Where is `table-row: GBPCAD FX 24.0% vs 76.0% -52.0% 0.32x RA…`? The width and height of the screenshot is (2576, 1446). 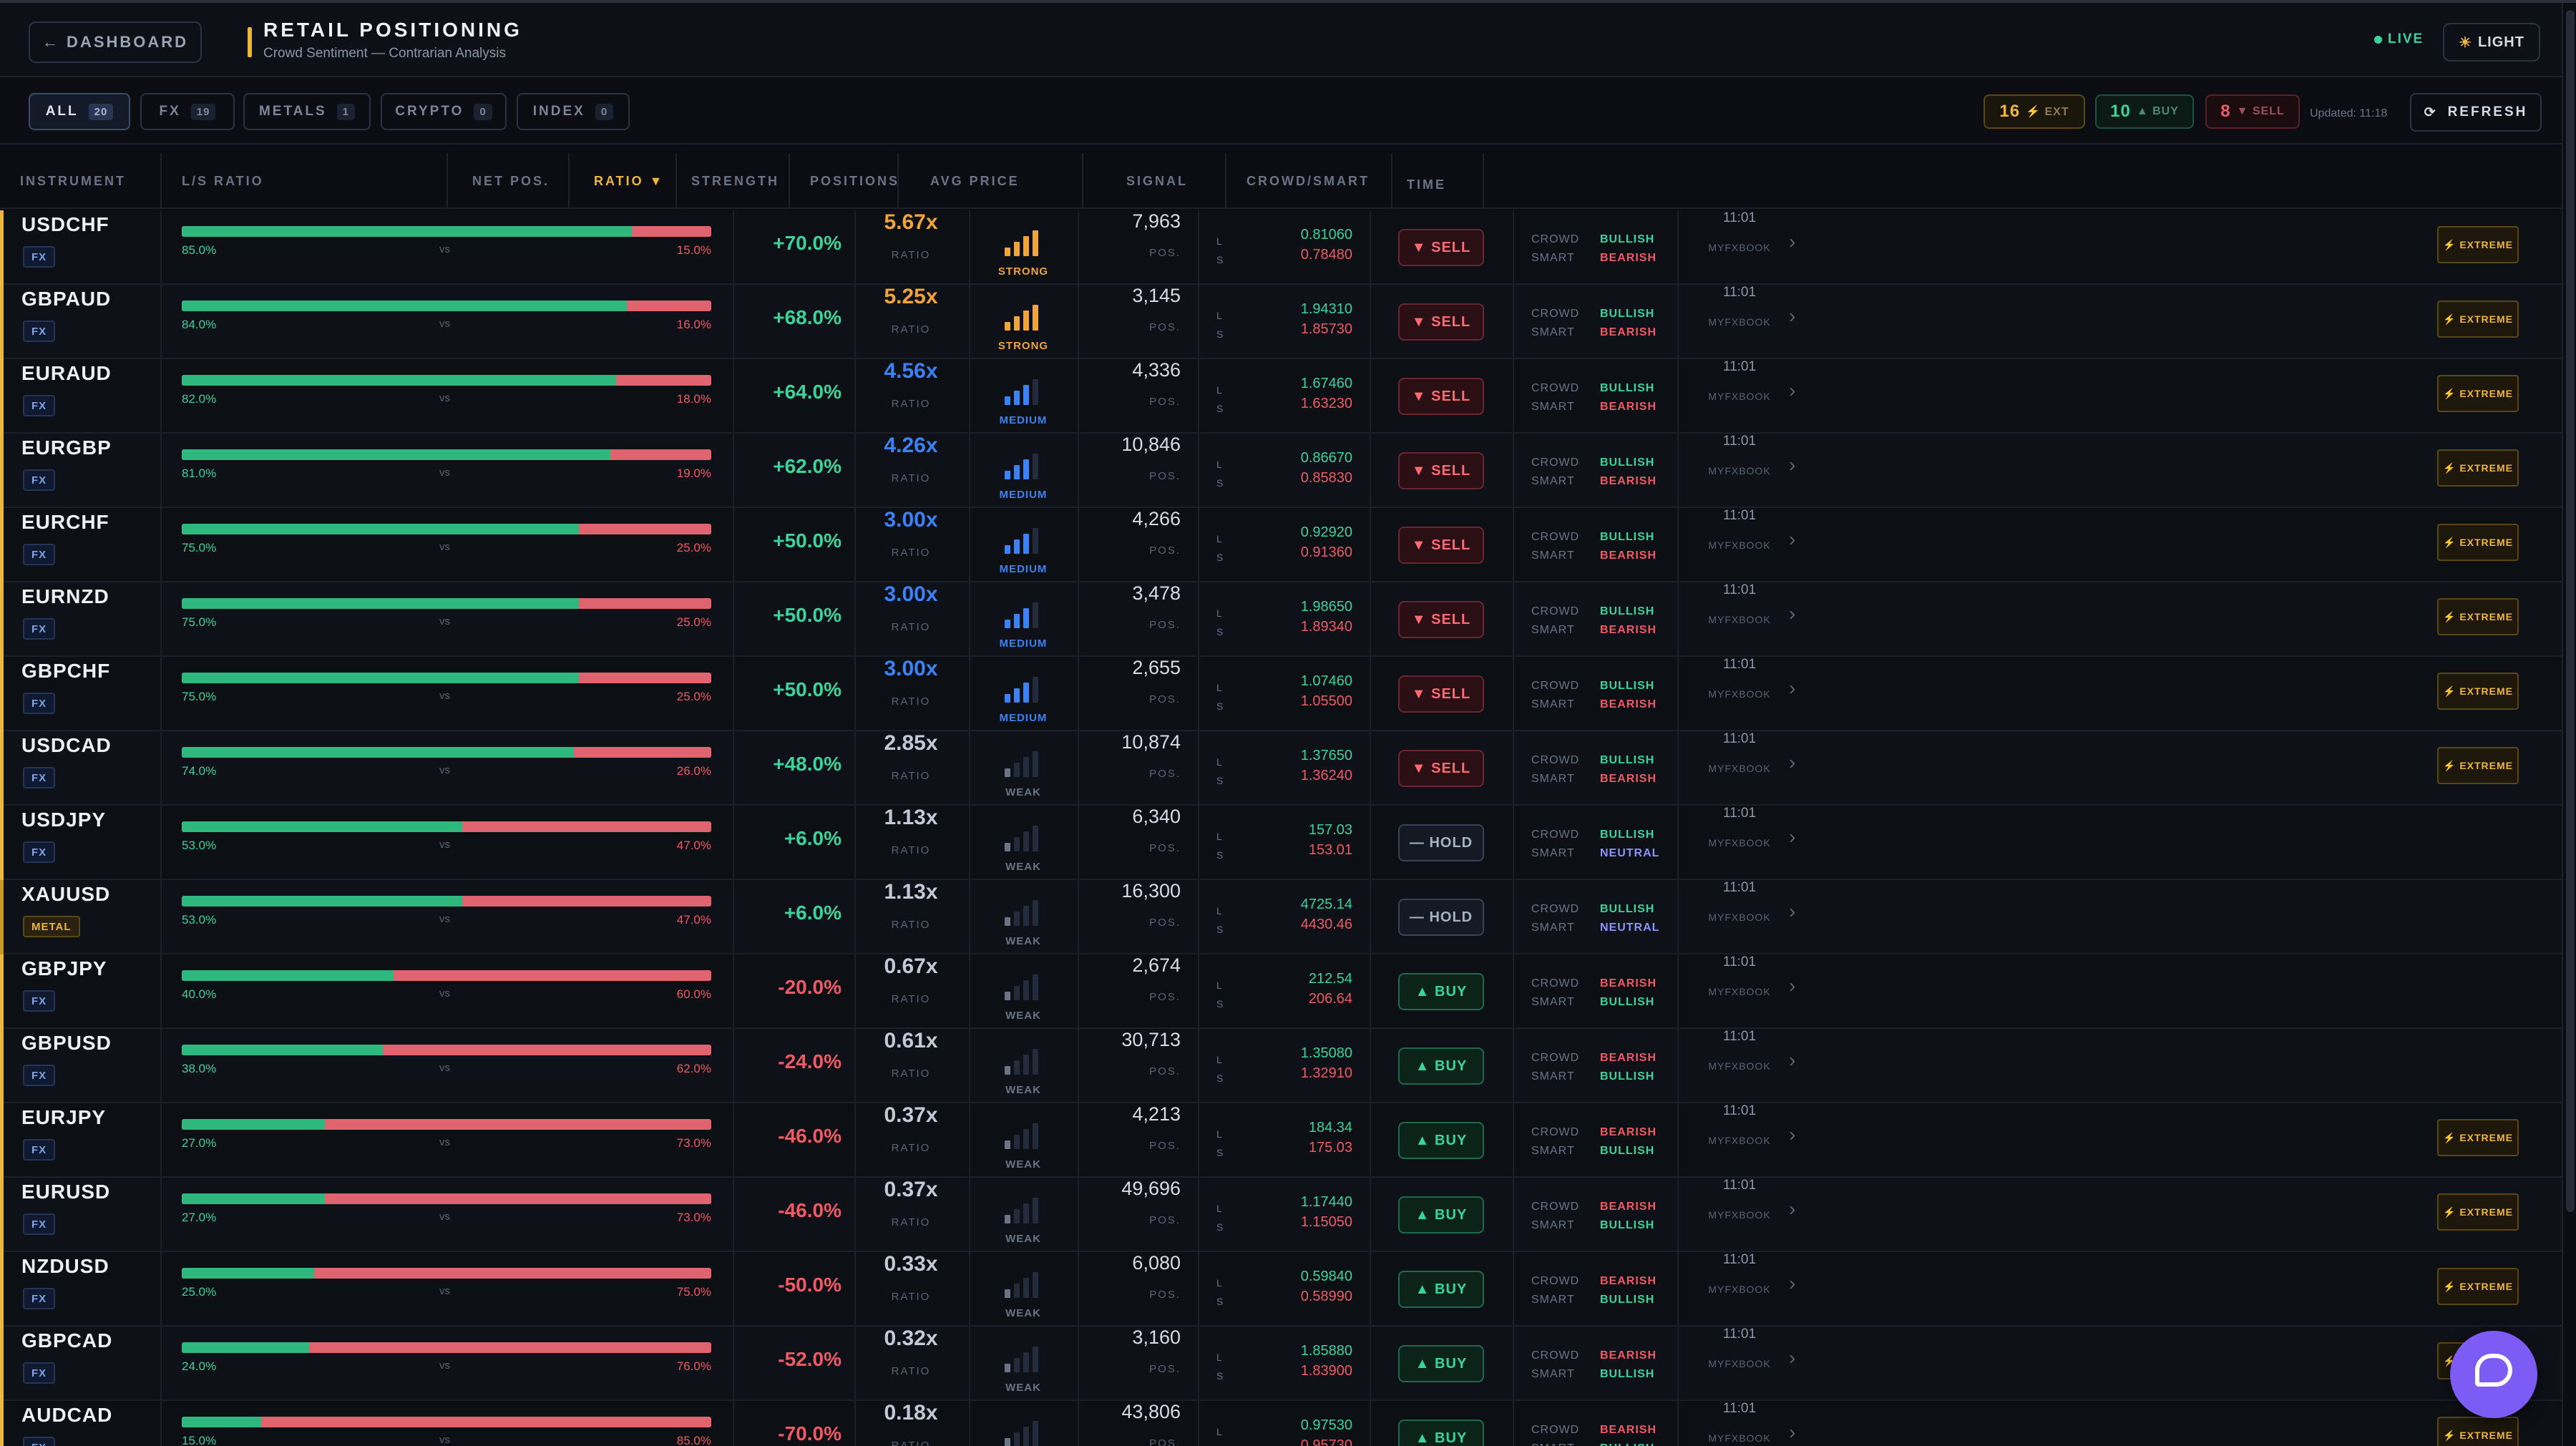 table-row: GBPCAD FX 24.0% vs 76.0% -52.0% 0.32x RA… is located at coordinates (1288, 1364).